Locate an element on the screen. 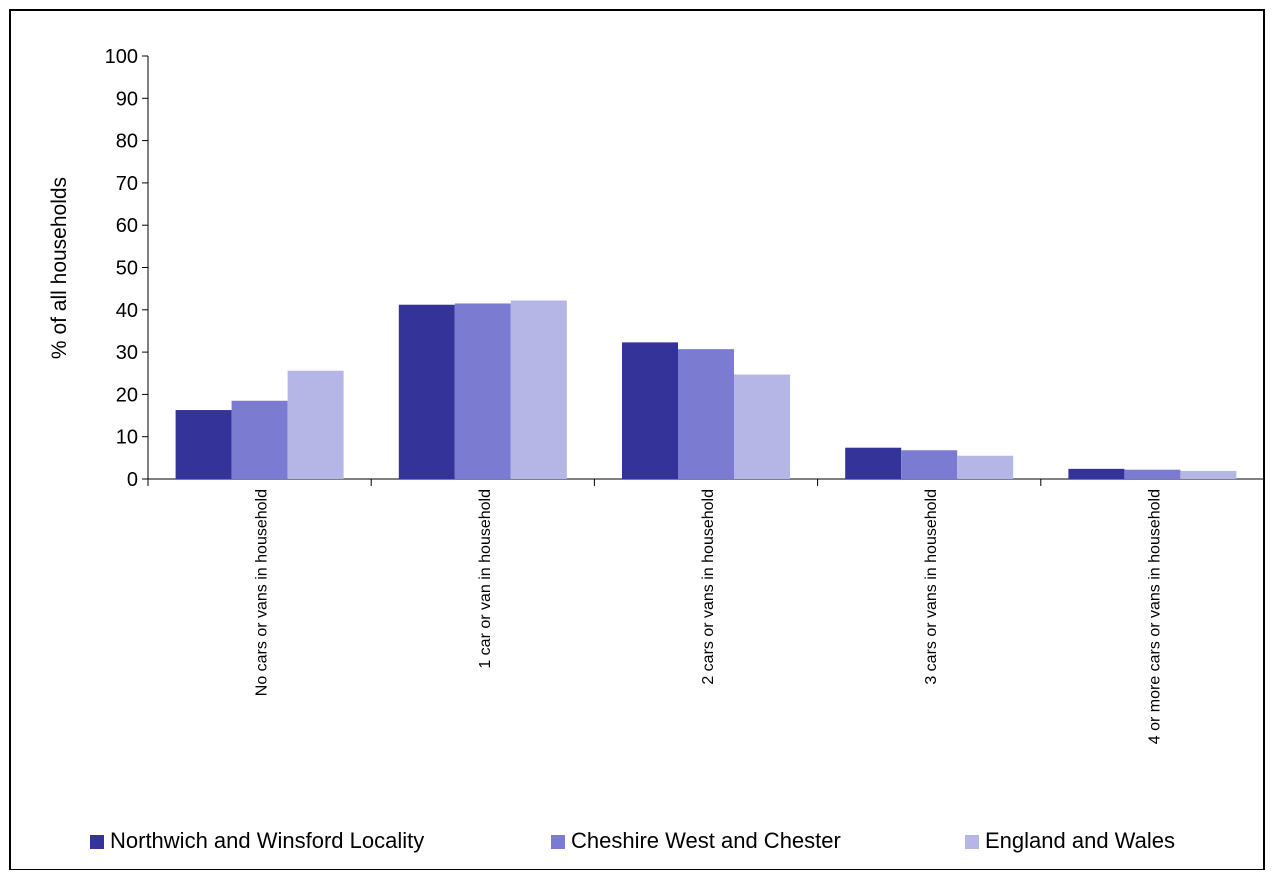  y-tick-label: 0 is located at coordinates (132, 480).